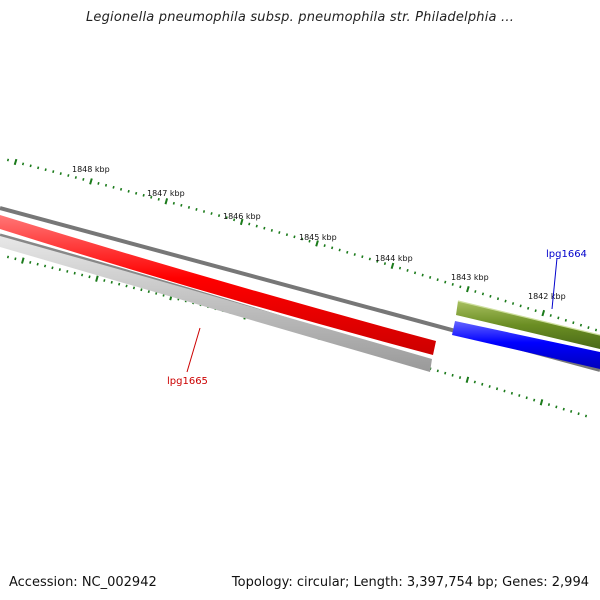 Image resolution: width=600 pixels, height=600 pixels. Describe the element at coordinates (547, 296) in the screenshot. I see `tick-label: 1842 kbp` at that location.